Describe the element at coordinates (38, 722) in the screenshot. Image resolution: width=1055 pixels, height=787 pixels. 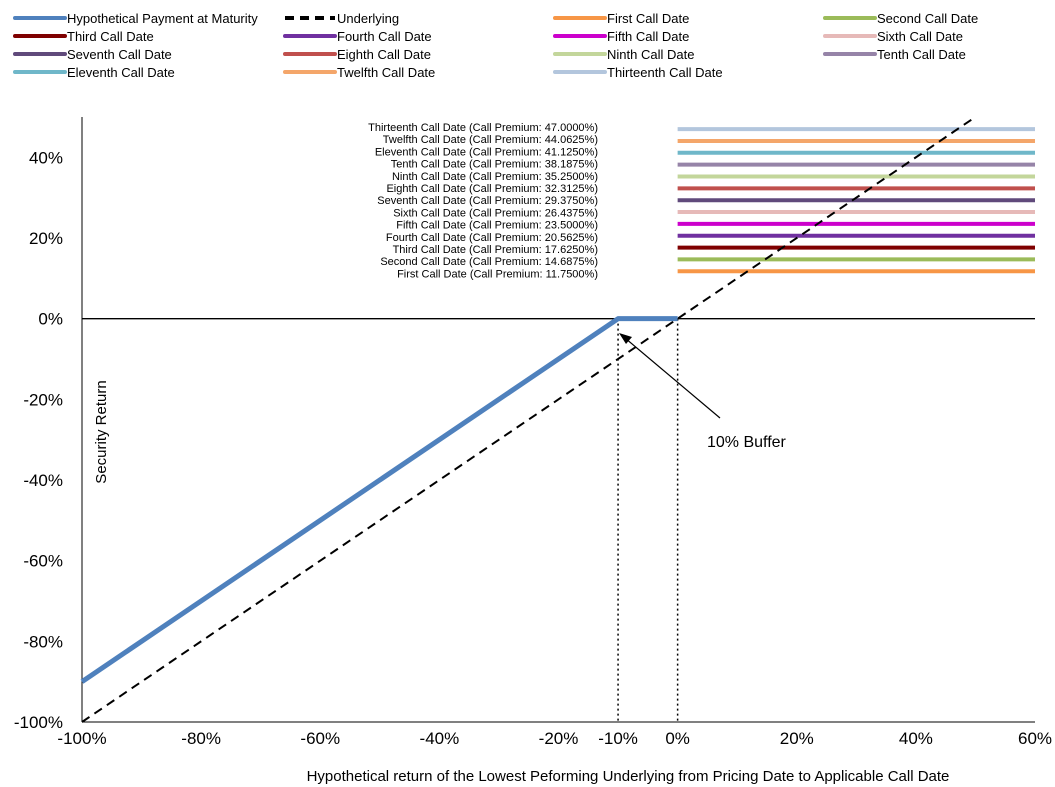
I see `y-tick-label: -100%` at that location.